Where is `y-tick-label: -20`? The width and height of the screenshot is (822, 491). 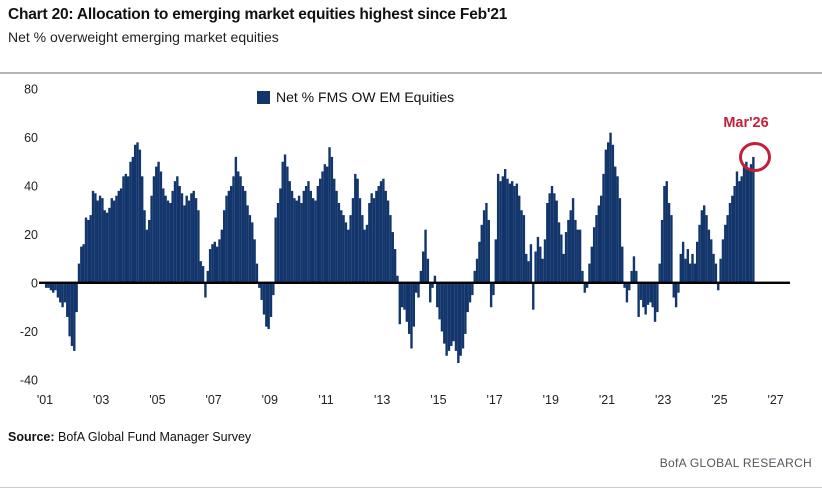 y-tick-label: -20 is located at coordinates (29, 332).